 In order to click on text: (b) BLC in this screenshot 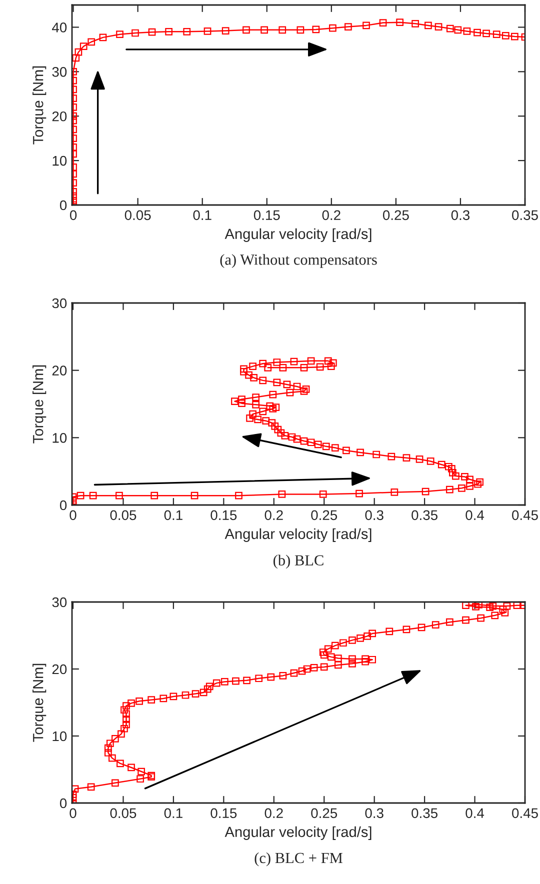, I will do `click(299, 561)`.